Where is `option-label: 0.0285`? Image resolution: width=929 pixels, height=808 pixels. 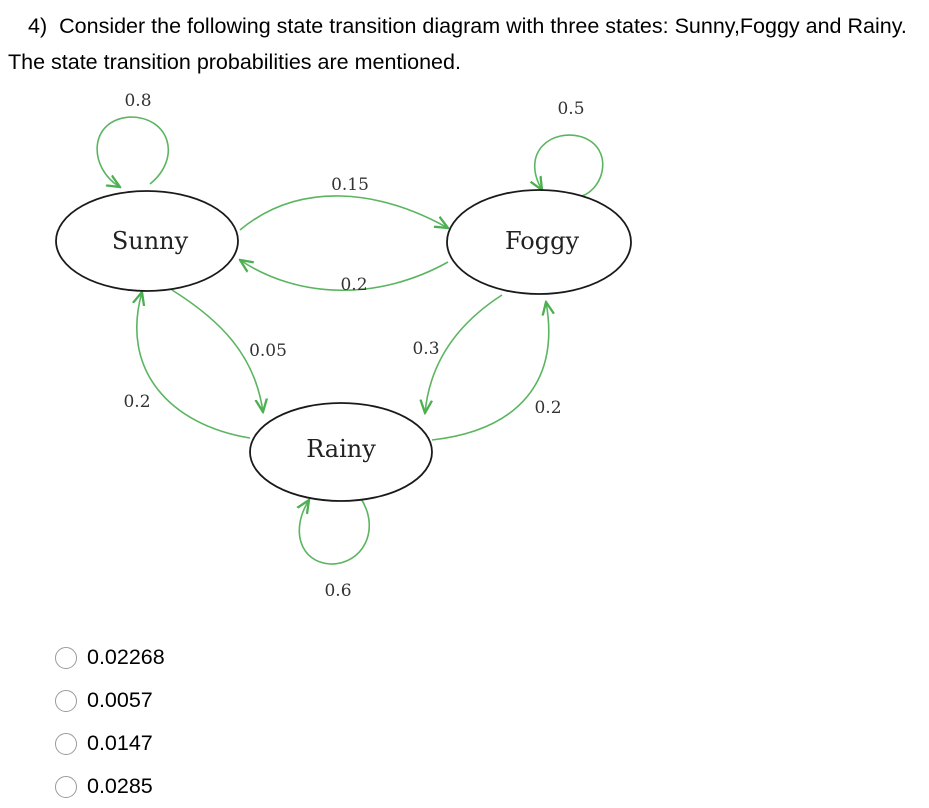 option-label: 0.0285 is located at coordinates (120, 786).